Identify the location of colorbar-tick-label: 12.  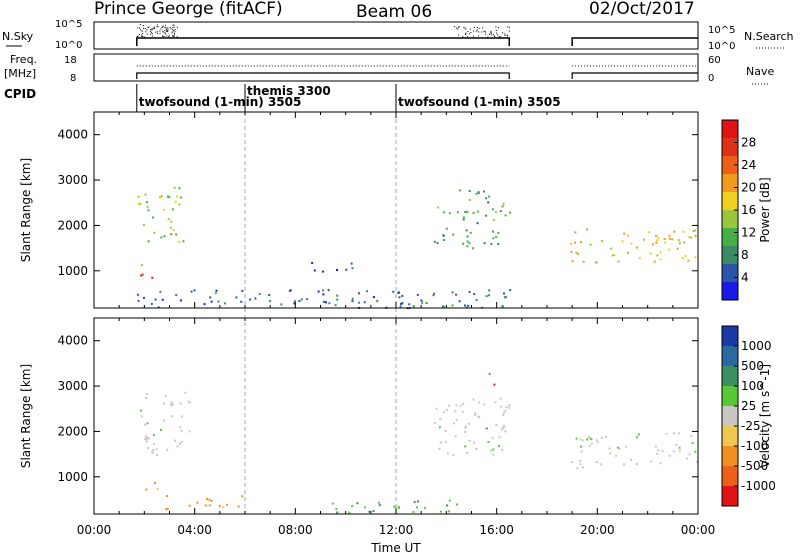
(748, 233).